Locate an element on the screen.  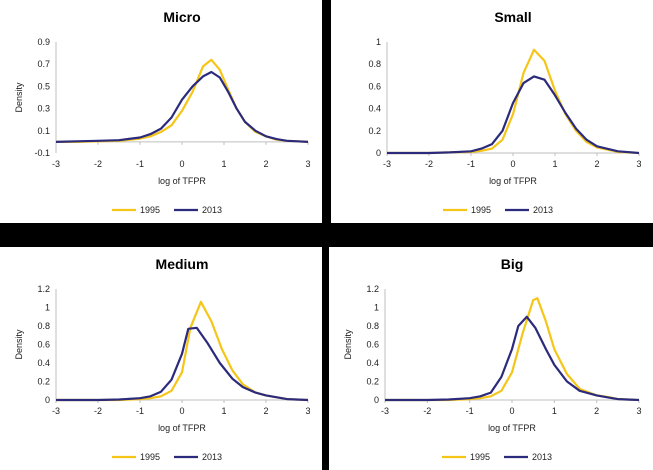
y-tick-label: 0.5 is located at coordinates (43, 86).